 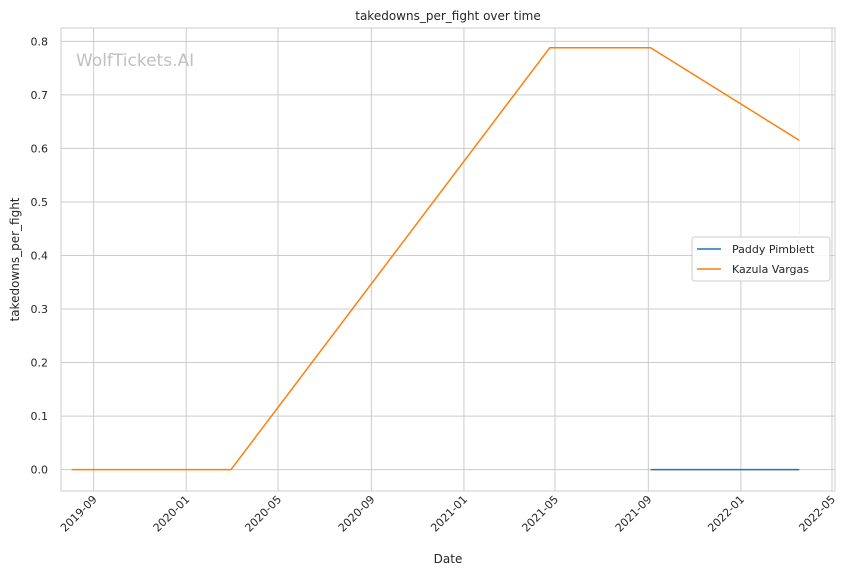 What do you see at coordinates (357, 514) in the screenshot?
I see `x-tick-label: 2020-09` at bounding box center [357, 514].